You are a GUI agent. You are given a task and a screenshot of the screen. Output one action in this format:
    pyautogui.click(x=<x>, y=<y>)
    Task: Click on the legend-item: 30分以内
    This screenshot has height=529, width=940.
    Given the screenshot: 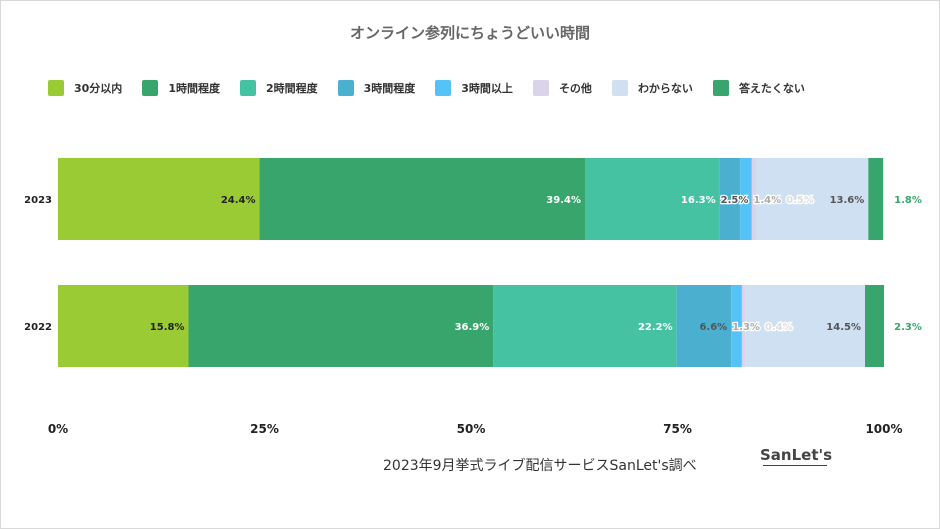 What is the action you would take?
    pyautogui.click(x=85, y=88)
    